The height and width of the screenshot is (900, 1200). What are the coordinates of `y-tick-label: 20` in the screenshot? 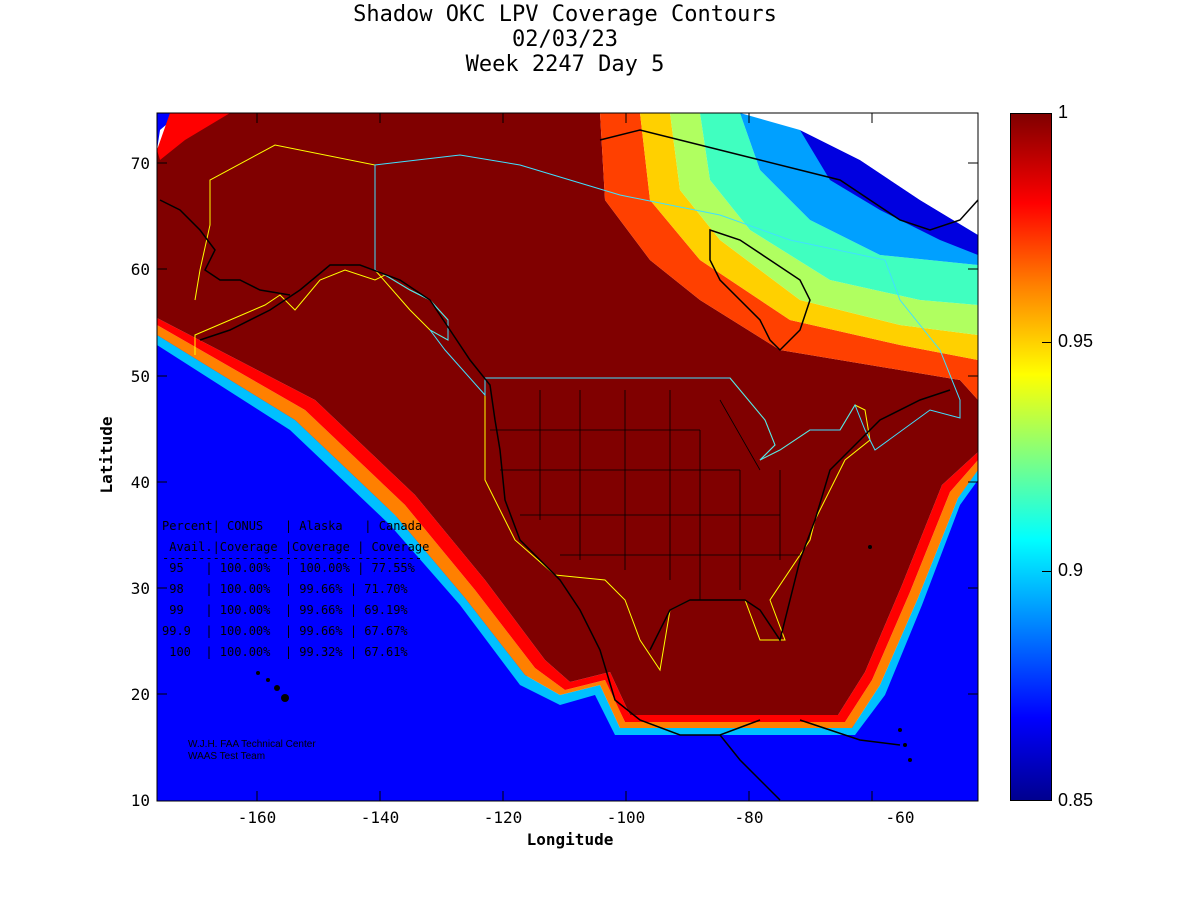 It's located at (140, 694).